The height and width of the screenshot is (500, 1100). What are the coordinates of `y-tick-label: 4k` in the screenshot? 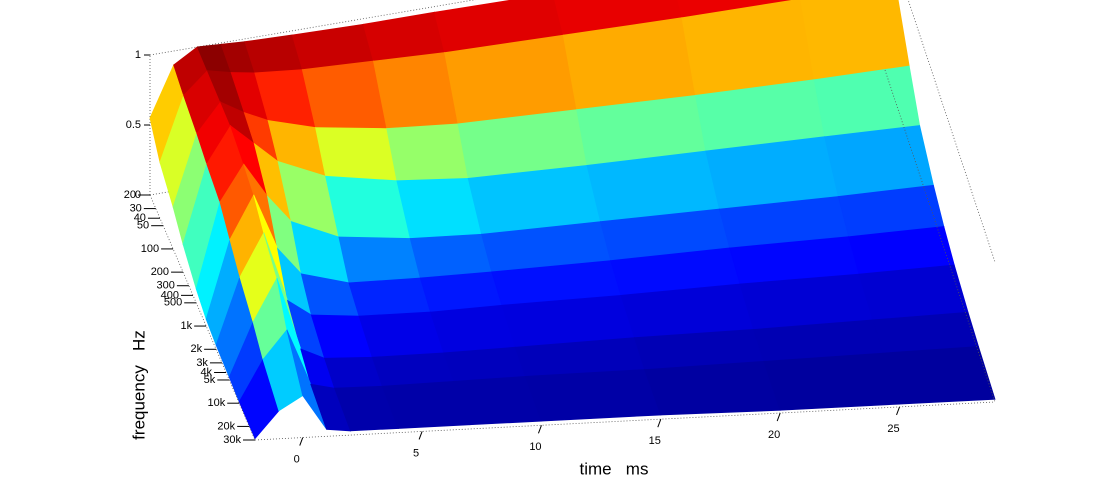 It's located at (206, 372).